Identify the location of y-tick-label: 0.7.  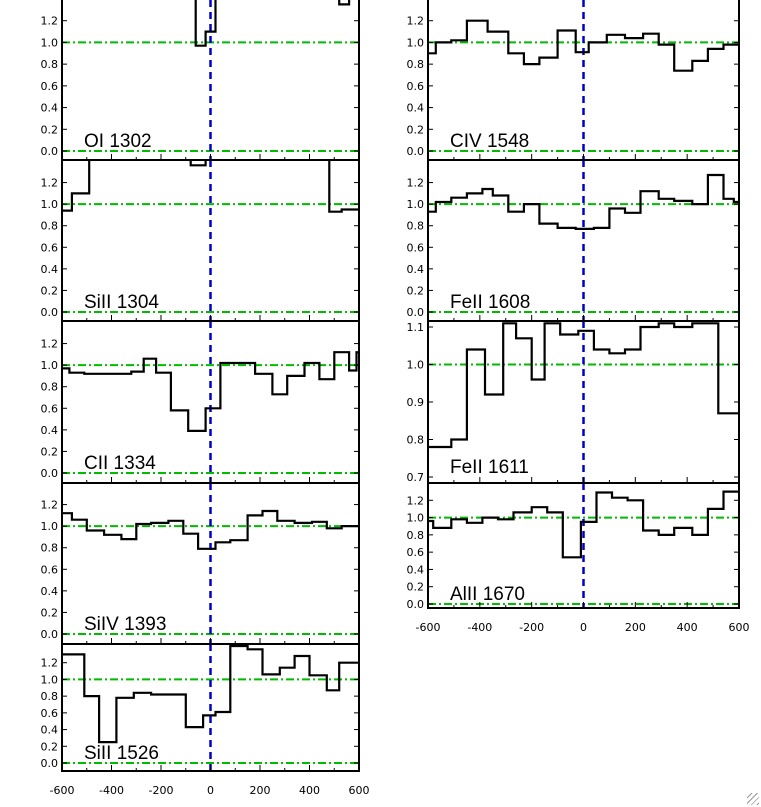
(416, 477).